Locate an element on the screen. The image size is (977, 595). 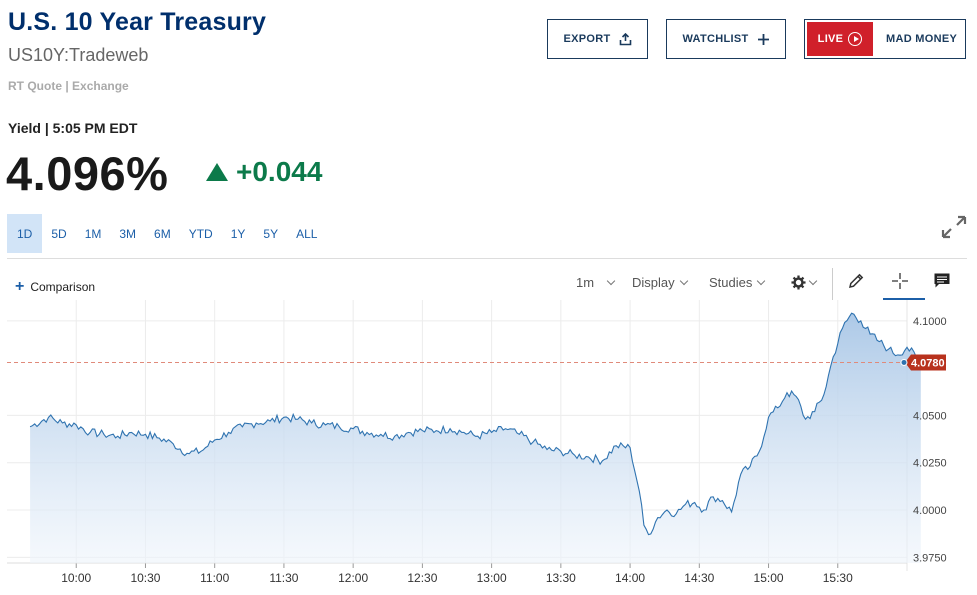
x-tick-label: 11:00 is located at coordinates (214, 578).